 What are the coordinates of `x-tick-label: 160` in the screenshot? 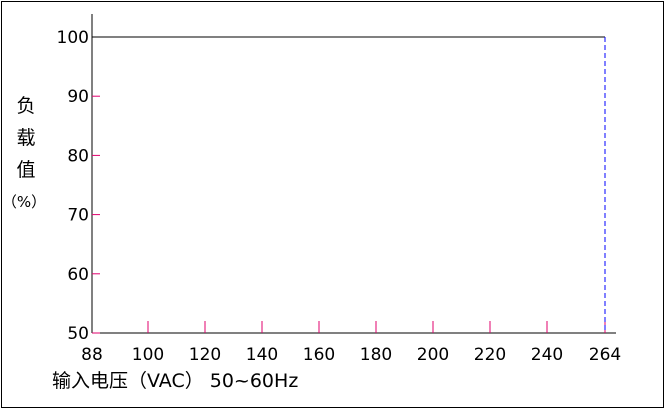 It's located at (319, 355).